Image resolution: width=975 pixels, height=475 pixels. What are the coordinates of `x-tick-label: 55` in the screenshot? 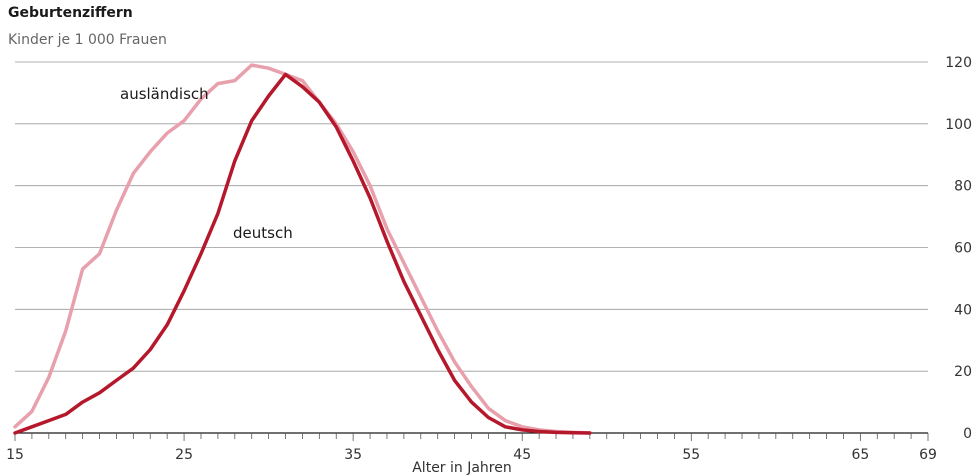 It's located at (691, 455).